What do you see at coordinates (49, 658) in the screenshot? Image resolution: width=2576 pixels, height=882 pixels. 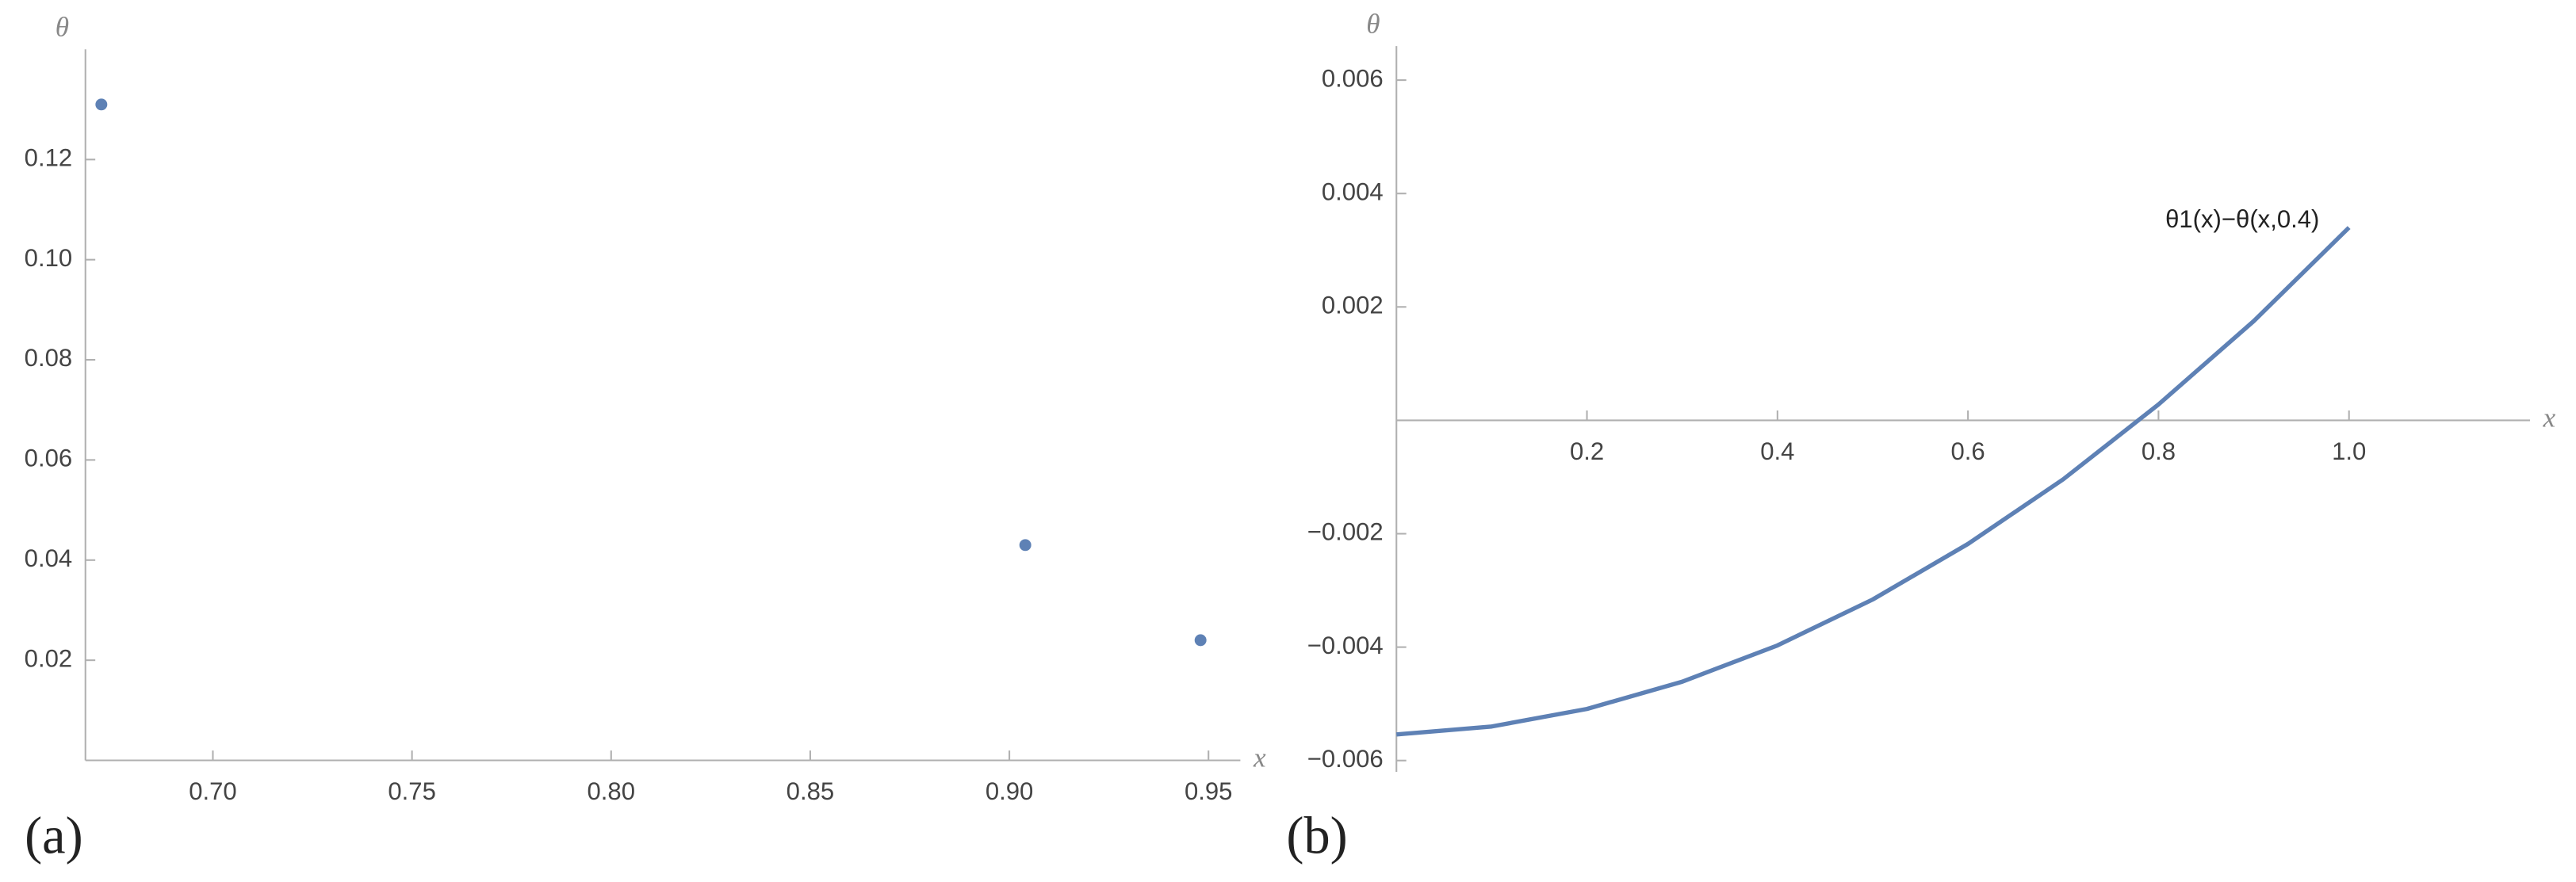 I see `y-tick-label: 0.02` at bounding box center [49, 658].